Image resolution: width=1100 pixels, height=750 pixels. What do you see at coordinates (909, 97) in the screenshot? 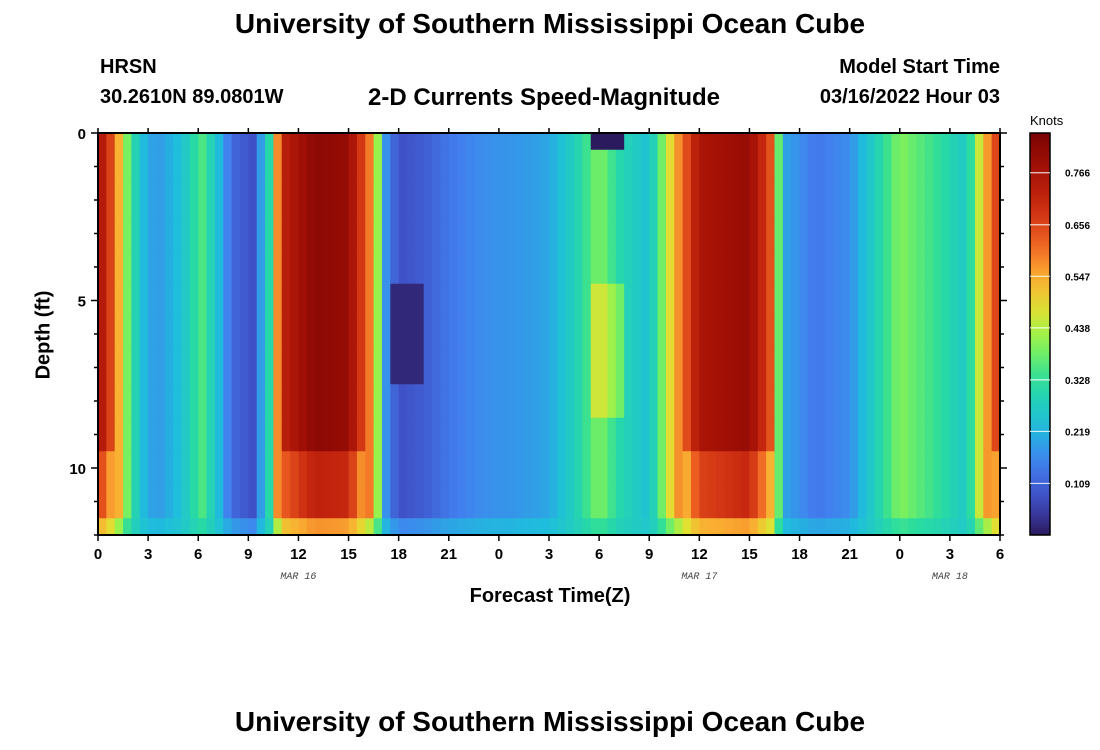
I see `model-start-value: 03/16/2022 Hour 03` at bounding box center [909, 97].